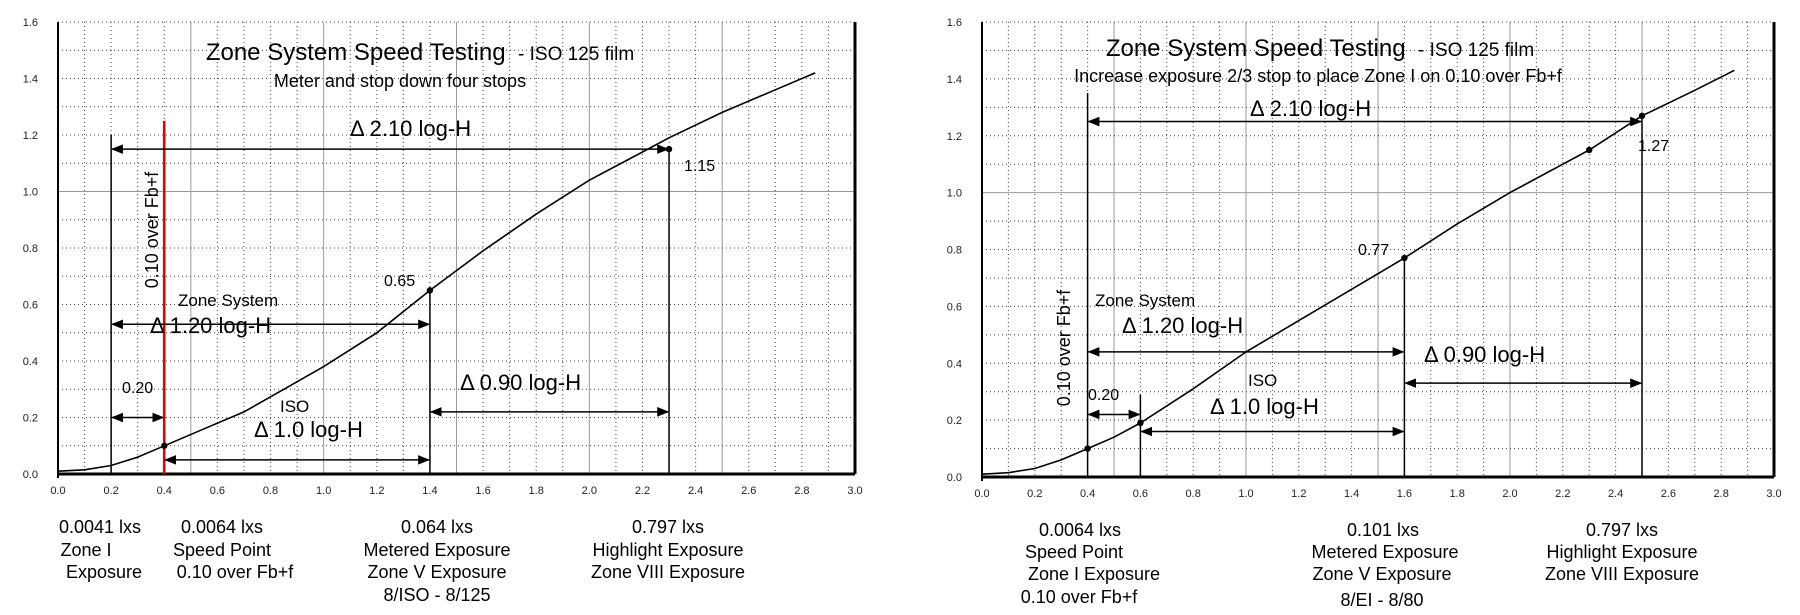 This screenshot has width=1800, height=615. Describe the element at coordinates (308, 429) in the screenshot. I see `chart-left-delta-iso: Δ 1.0 log-H` at that location.